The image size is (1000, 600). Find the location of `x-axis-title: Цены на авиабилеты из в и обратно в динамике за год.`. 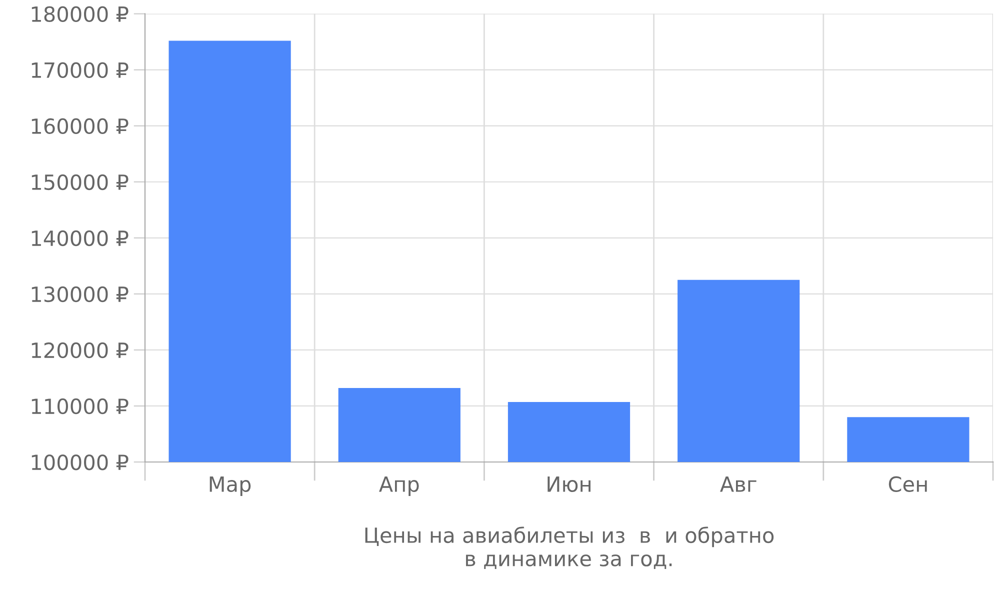

x-axis-title: Цены на авиабилеты из в и обратно в динамике за год. is located at coordinates (569, 547).